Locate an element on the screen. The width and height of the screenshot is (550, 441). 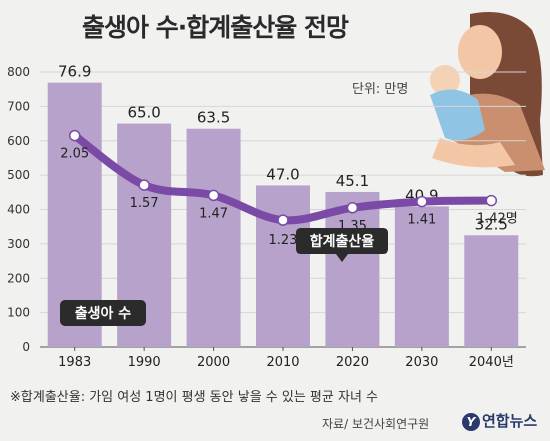
bar-value-label: 65.0 is located at coordinates (143, 113).